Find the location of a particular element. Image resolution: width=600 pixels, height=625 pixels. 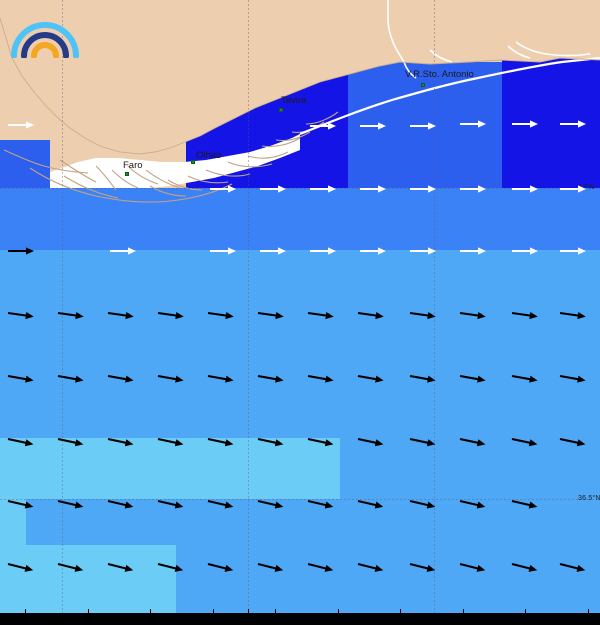

logo-arc-outer is located at coordinates (45, 40).